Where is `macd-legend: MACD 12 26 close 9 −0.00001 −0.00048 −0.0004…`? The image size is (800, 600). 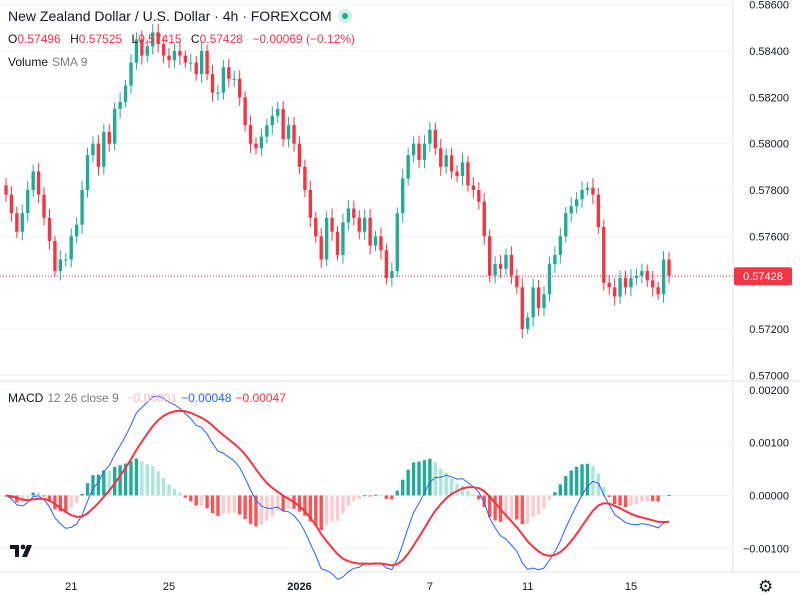
macd-legend: MACD 12 26 close 9 −0.00001 −0.00048 −0.0004… is located at coordinates (147, 398).